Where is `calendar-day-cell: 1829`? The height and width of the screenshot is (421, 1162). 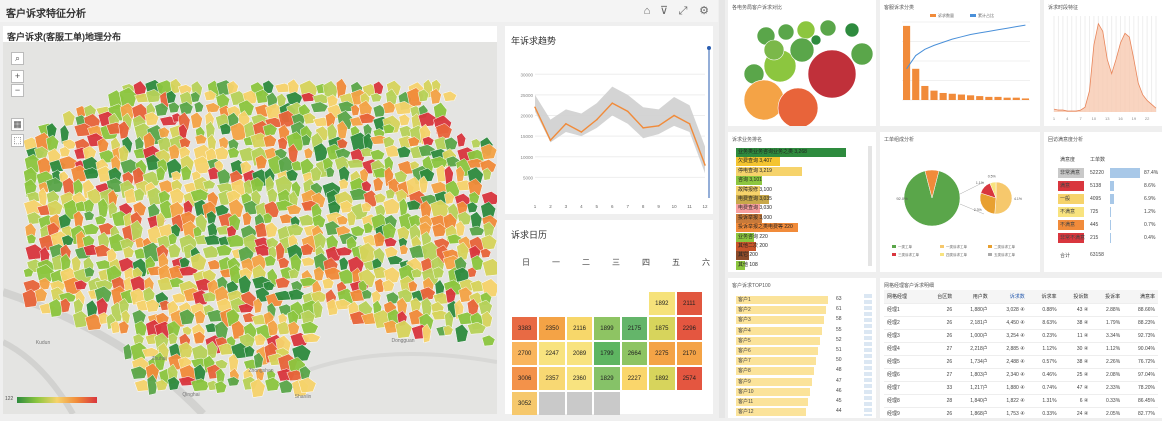
calendar-day-cell: 1829 is located at coordinates (607, 378).